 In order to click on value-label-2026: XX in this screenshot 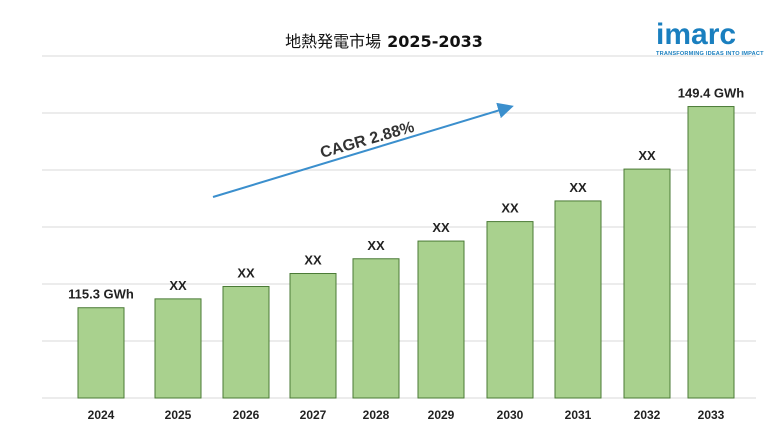, I will do `click(246, 272)`.